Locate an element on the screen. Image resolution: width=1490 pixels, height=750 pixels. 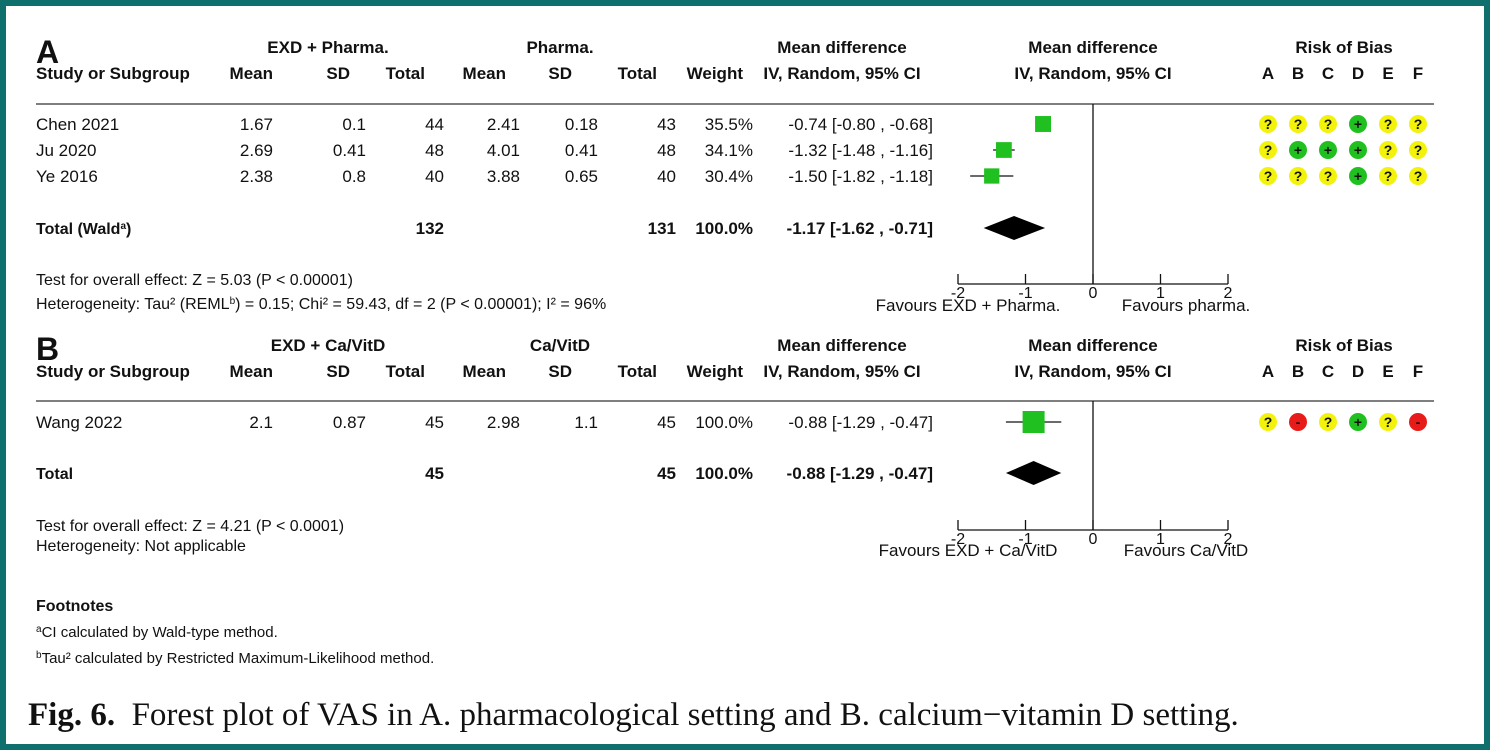
ci-text-cell: -1.32 [-1.48 , -1.16] is located at coordinates (860, 150).